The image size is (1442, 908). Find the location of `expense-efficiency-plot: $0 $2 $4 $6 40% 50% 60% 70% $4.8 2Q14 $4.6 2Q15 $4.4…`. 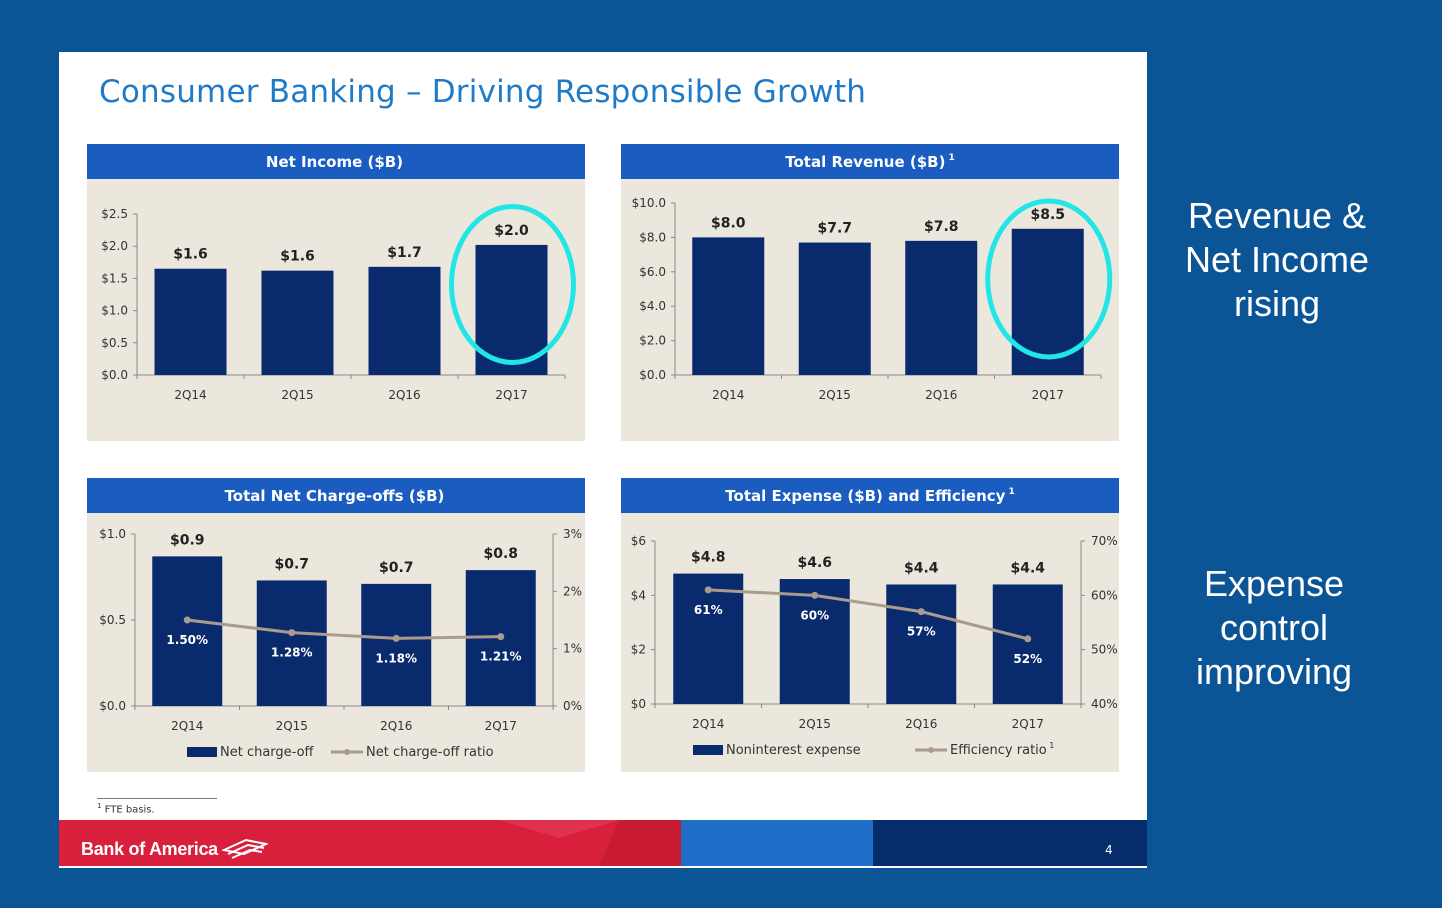

expense-efficiency-plot: $0 $2 $4 $6 40% 50% 60% 70% $4.8 2Q14 $4.6 2Q15 $4.4… is located at coordinates (874, 646).